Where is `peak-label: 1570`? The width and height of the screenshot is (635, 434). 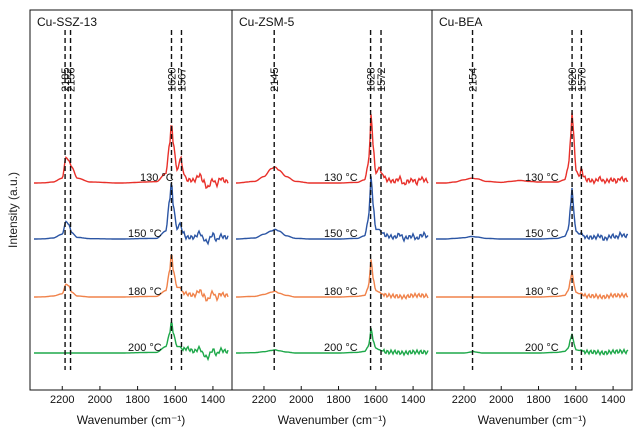
peak-label: 1570 is located at coordinates (582, 80).